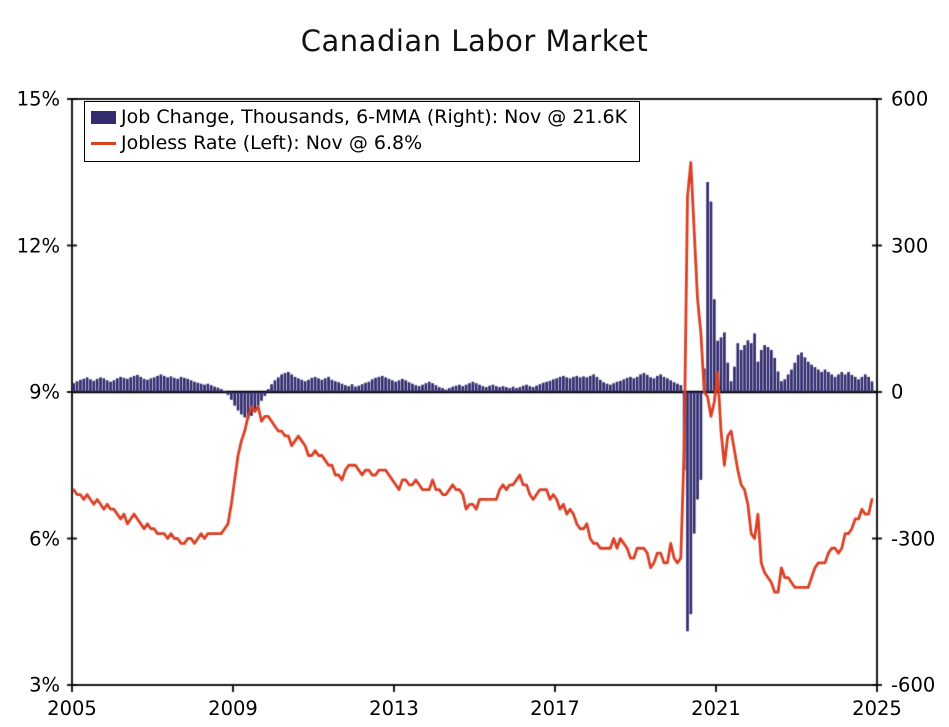 The height and width of the screenshot is (727, 949). I want to click on x-axis-tick-label: 2017, so click(555, 708).